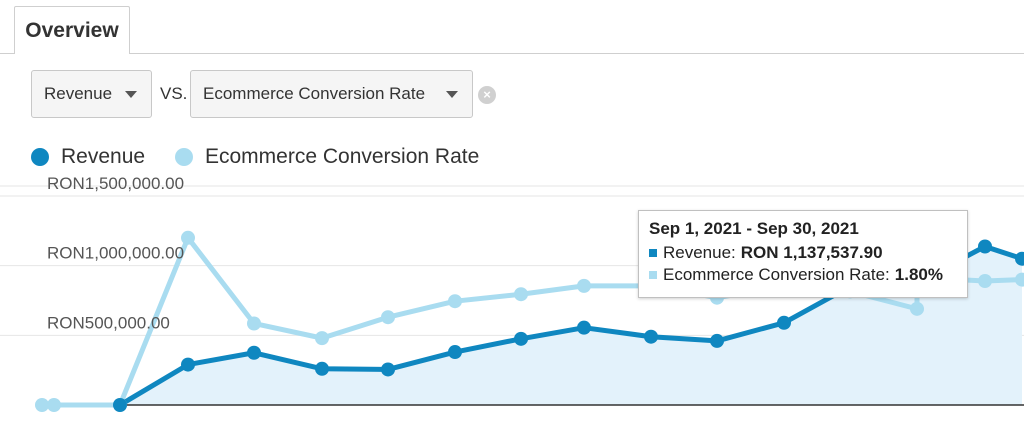 Image resolution: width=1024 pixels, height=424 pixels. I want to click on primary-metric-dropdown: Revenue, so click(91, 94).